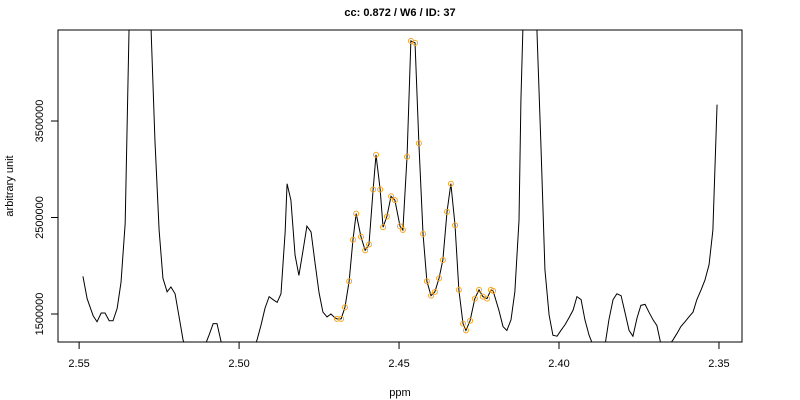  What do you see at coordinates (40, 217) in the screenshot?
I see `y-tick-label: 2500000` at bounding box center [40, 217].